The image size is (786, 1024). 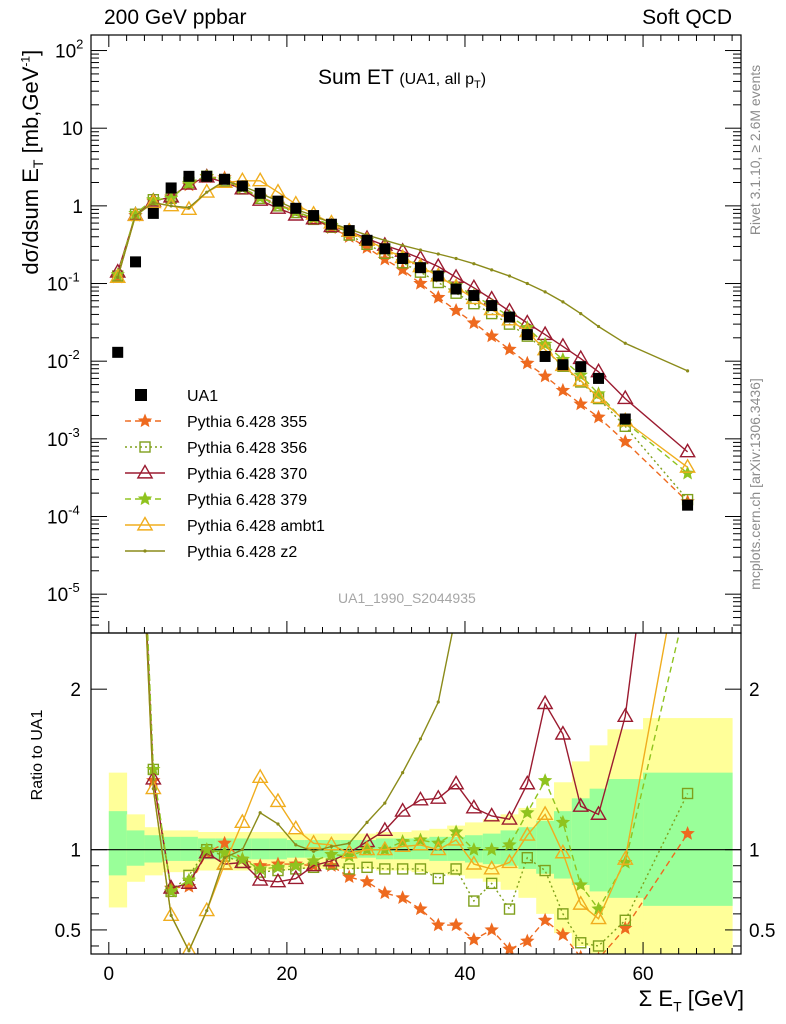 What do you see at coordinates (687, 17) in the screenshot?
I see `category-label: Soft QCD` at bounding box center [687, 17].